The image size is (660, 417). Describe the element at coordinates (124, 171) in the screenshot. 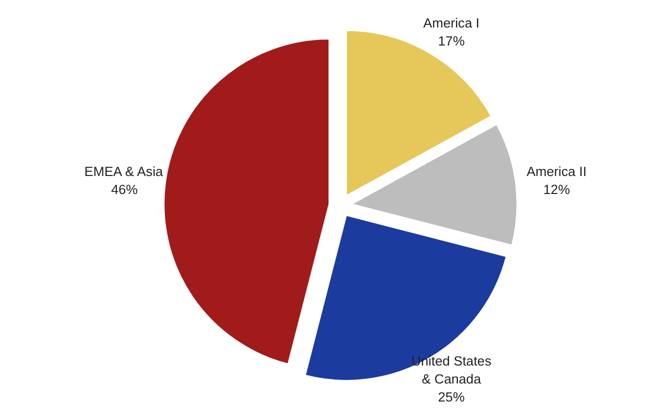

I see `slice-label: EMEA & Asia` at that location.